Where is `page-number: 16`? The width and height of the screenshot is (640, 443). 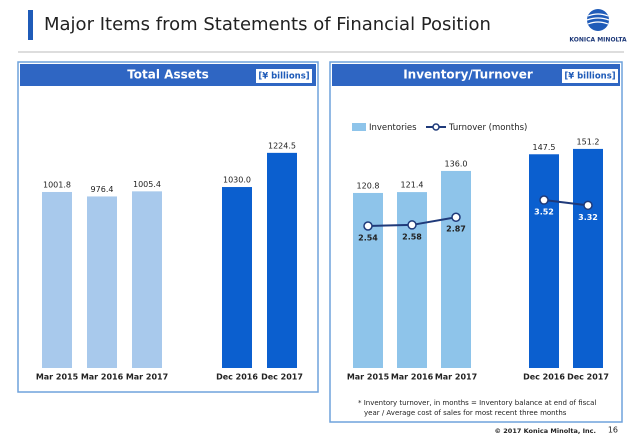
page-number: 16 is located at coordinates (613, 430).